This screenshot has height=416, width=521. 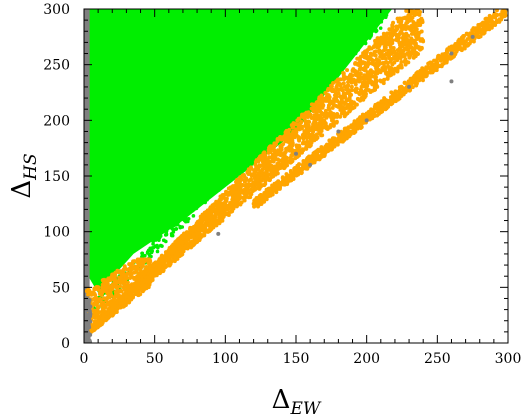 What do you see at coordinates (61, 288) in the screenshot?
I see `y-tick-label: 50` at bounding box center [61, 288].